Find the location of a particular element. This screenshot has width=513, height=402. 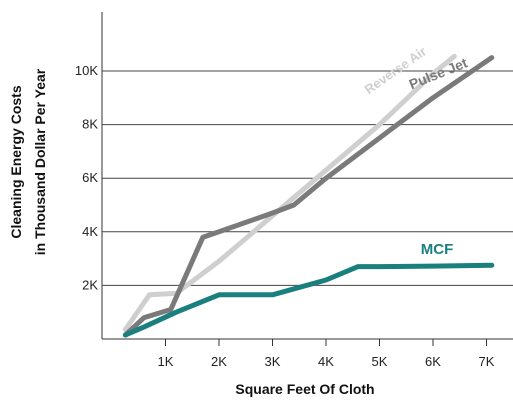

y-tick-label: 10K is located at coordinates (86, 70).